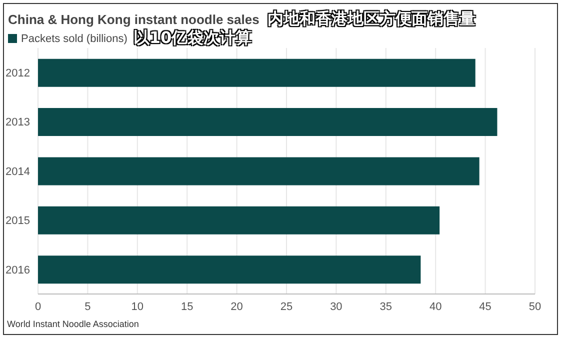  What do you see at coordinates (286, 306) in the screenshot?
I see `x-tick-label: 25` at bounding box center [286, 306].